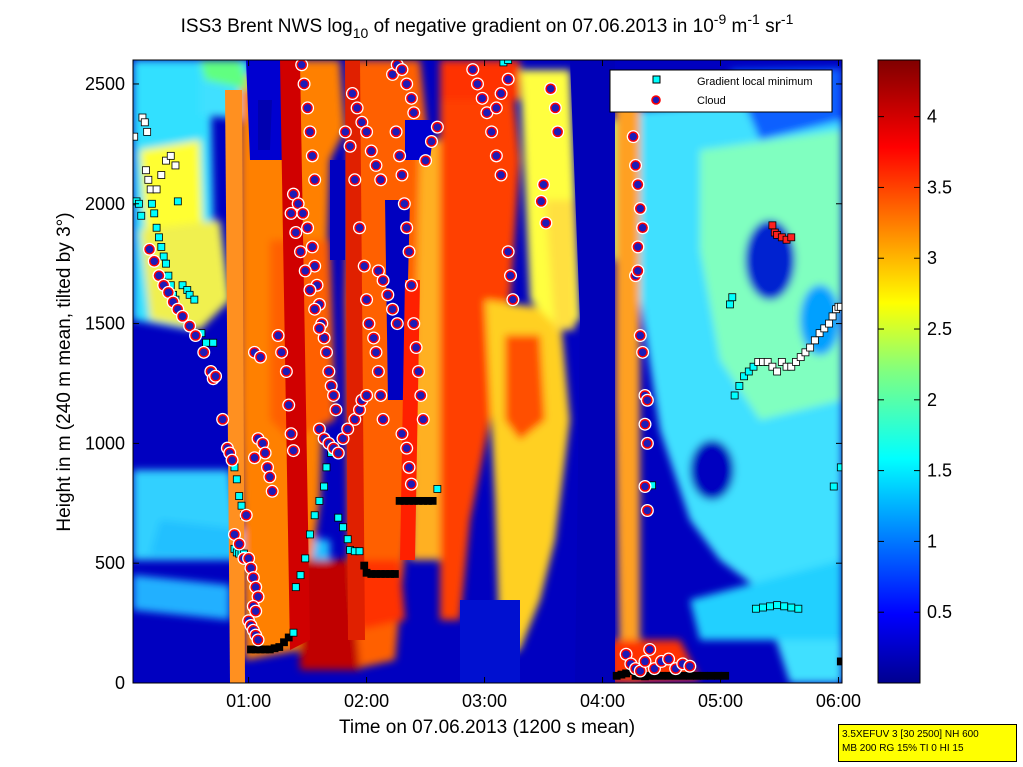 The height and width of the screenshot is (767, 1023). I want to click on y-axis-label: Height in m (240 m mean, tilted by 3°), so click(64, 371).